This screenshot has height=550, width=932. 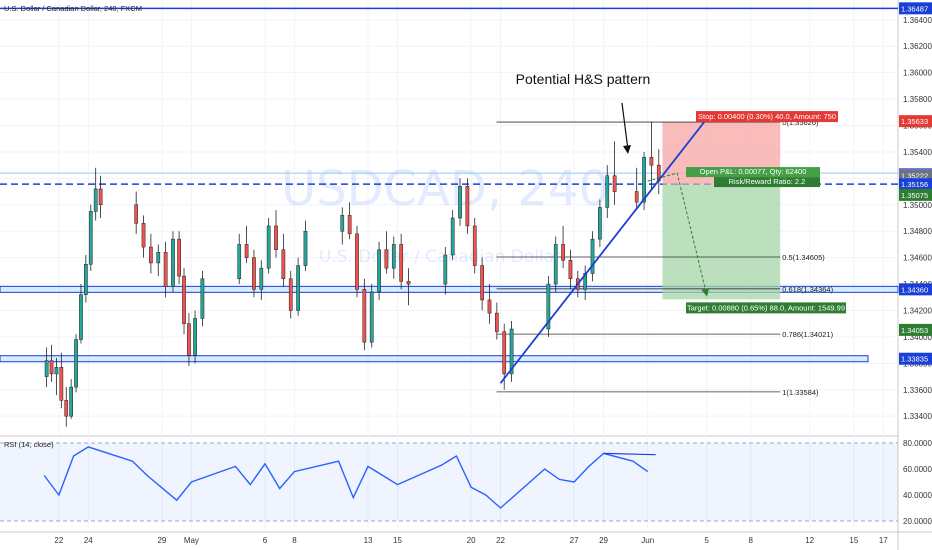 What do you see at coordinates (917, 99) in the screenshot?
I see `price-axis-tick-label: 1.35800` at bounding box center [917, 99].